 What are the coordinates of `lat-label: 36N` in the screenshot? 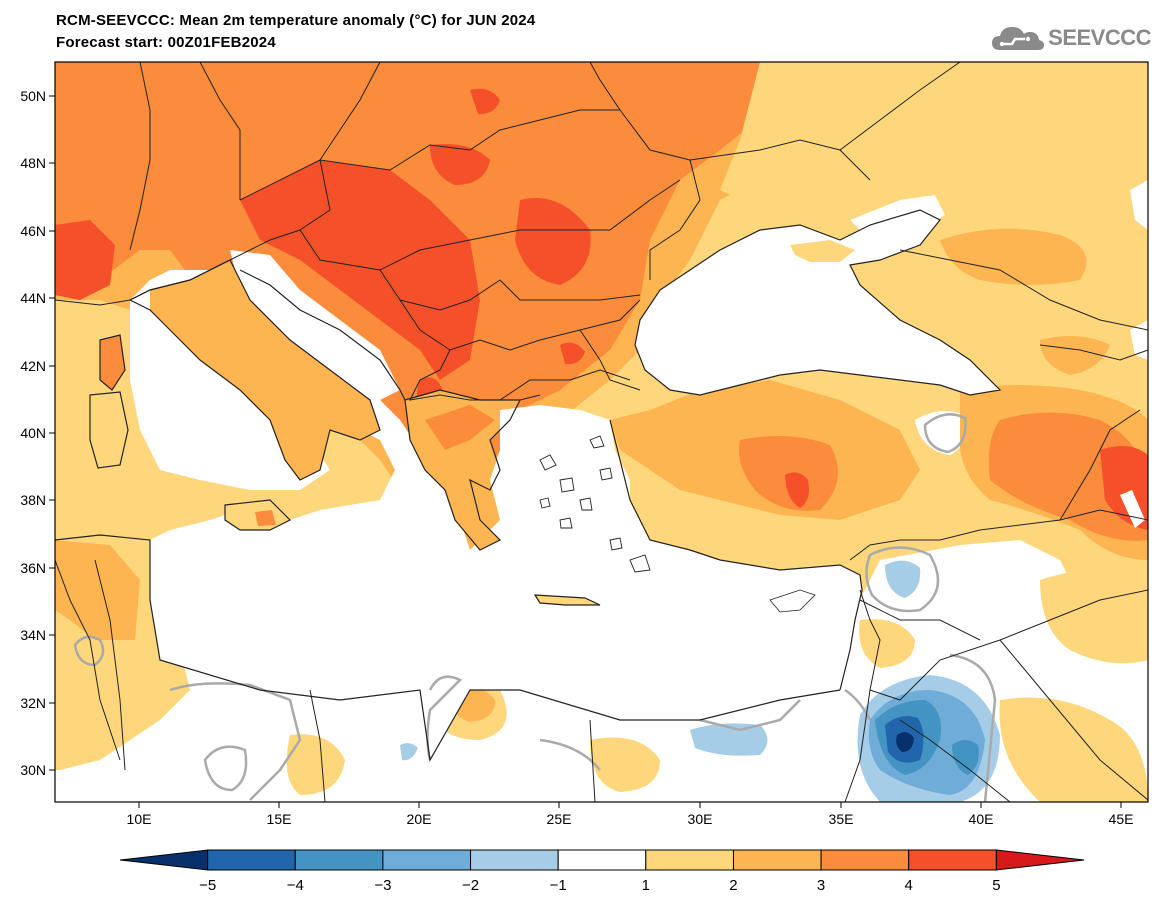 It's located at (33, 568).